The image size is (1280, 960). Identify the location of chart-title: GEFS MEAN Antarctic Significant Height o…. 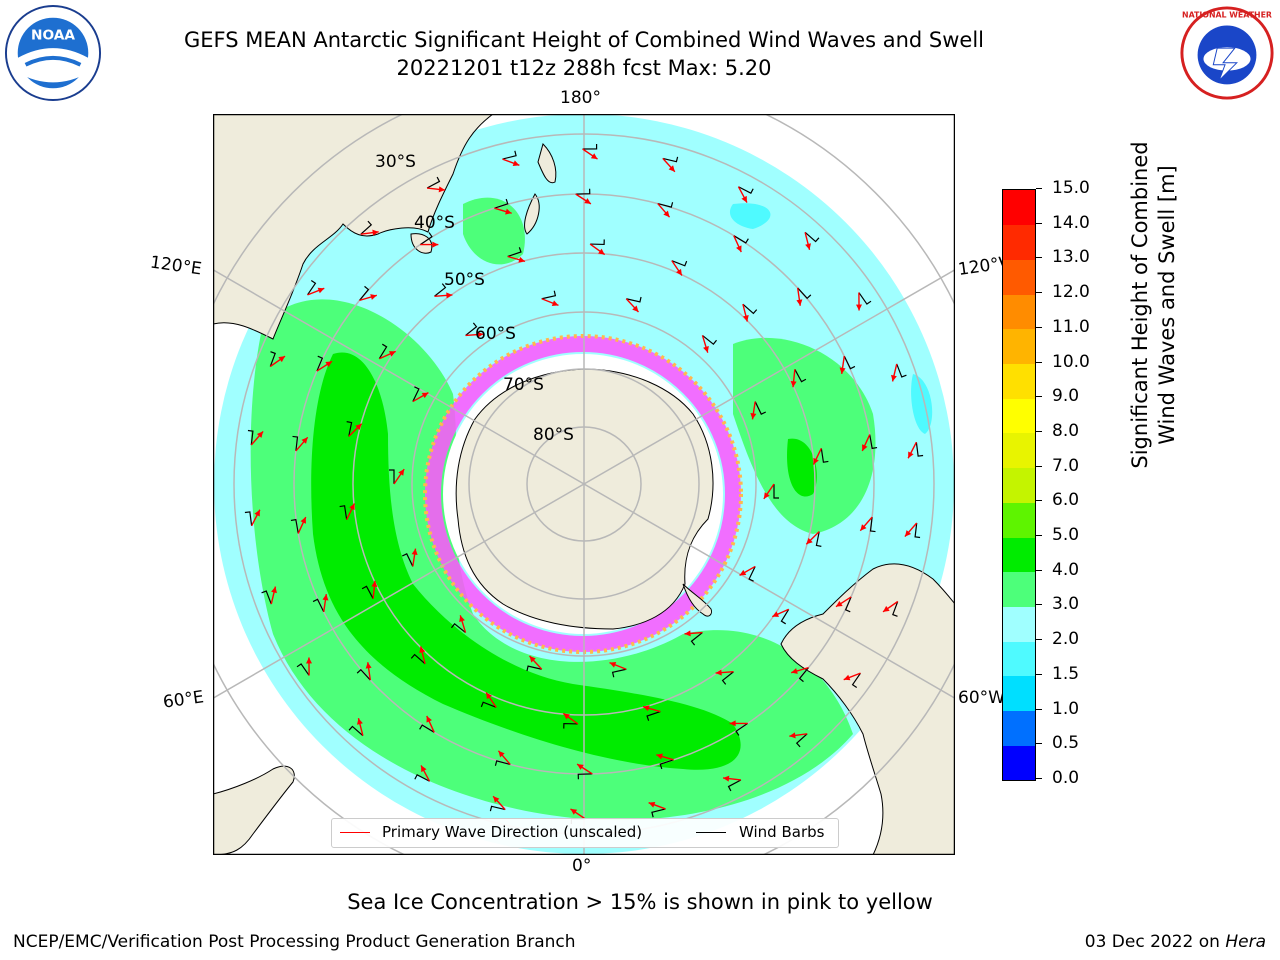
(584, 40).